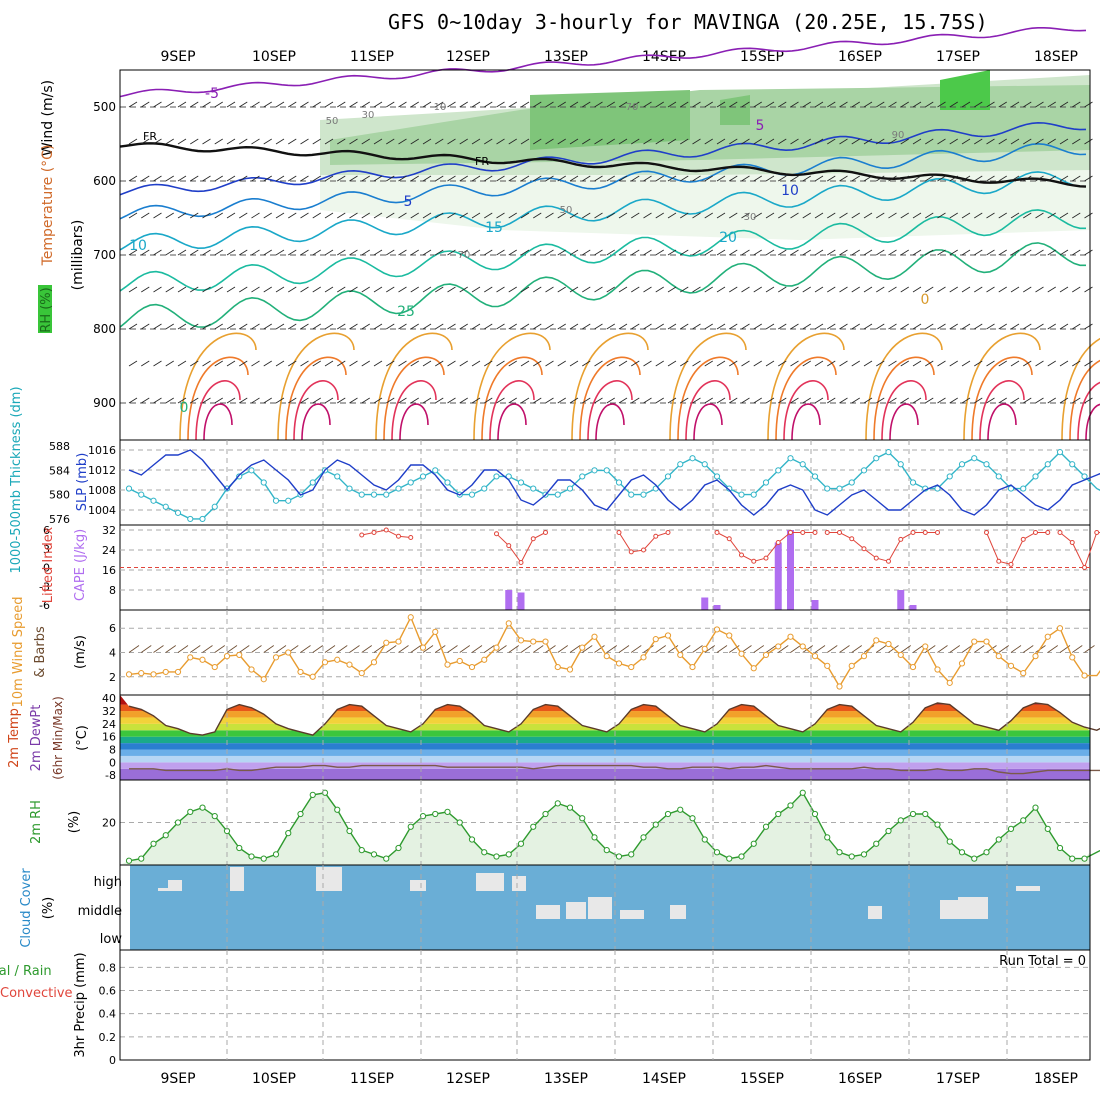  I want to click on axis-label-barbs: & Barbs, so click(40, 652).